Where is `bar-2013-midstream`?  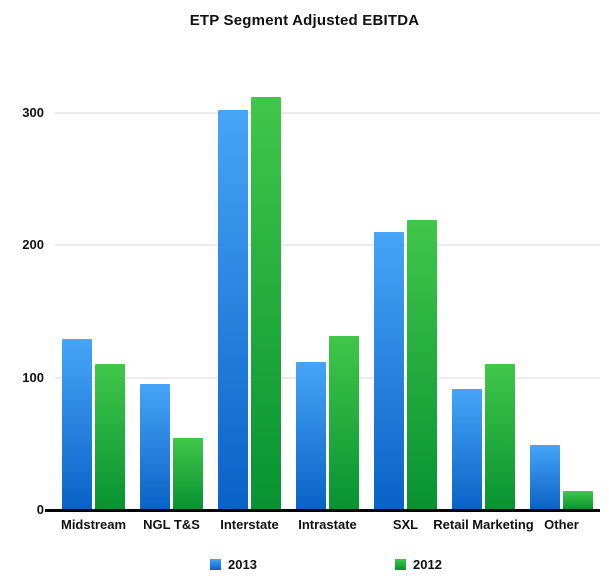
bar-2013-midstream is located at coordinates (77, 424).